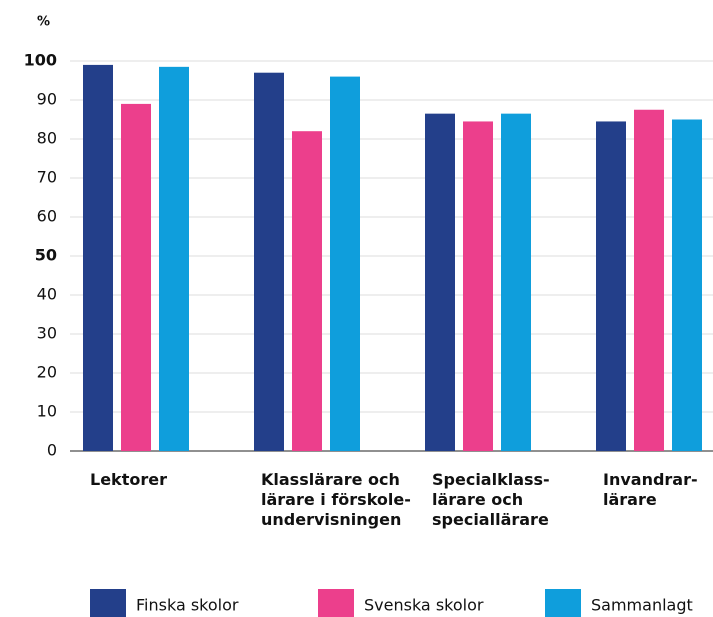 Image resolution: width=713 pixels, height=617 pixels. Describe the element at coordinates (47, 99) in the screenshot. I see `y-tick-label: 90` at that location.